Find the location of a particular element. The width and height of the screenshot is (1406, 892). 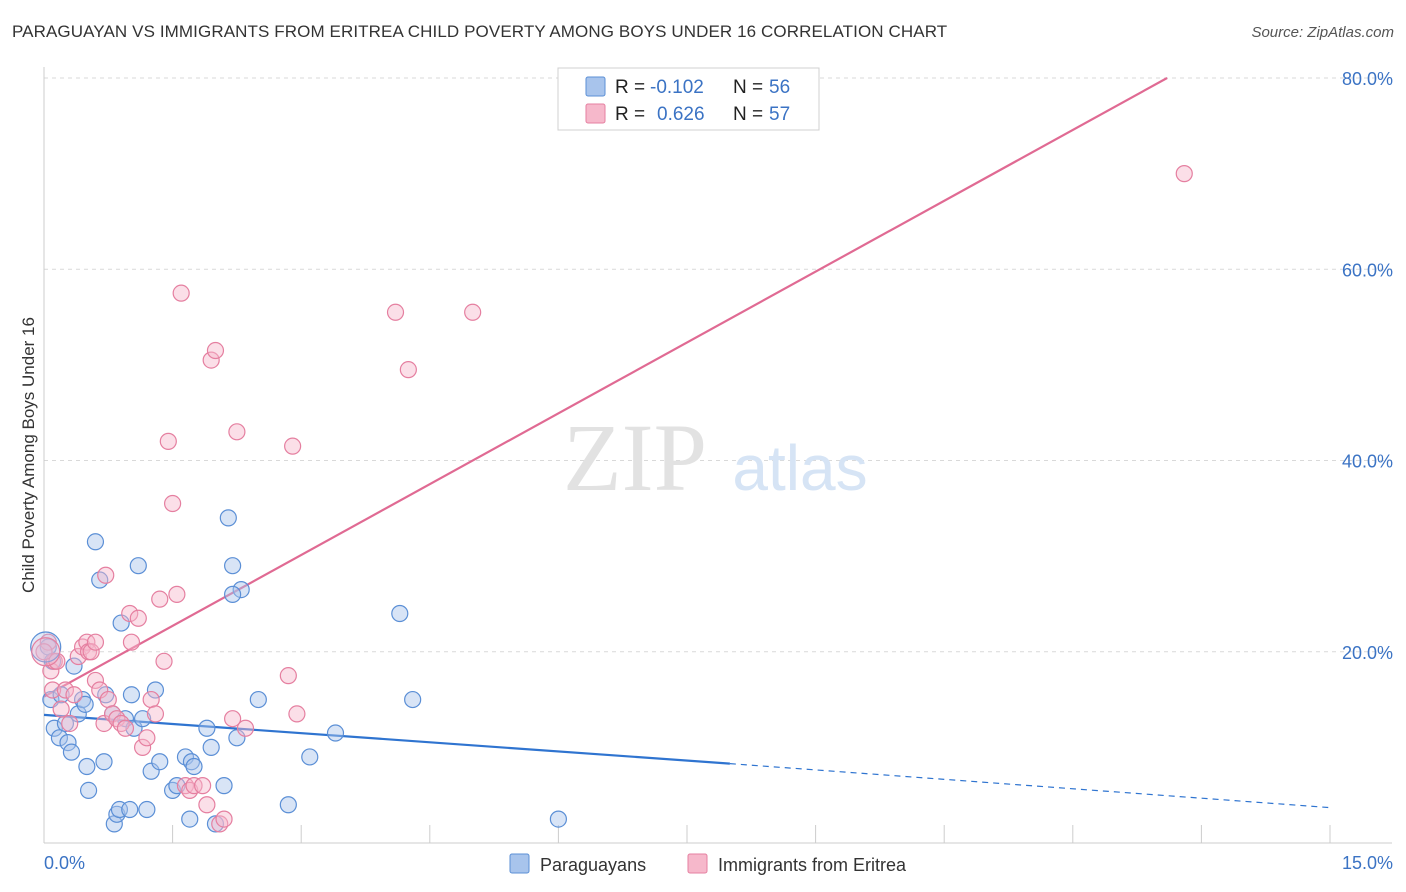

x-tick-label: 15.0% is located at coordinates (1367, 863).